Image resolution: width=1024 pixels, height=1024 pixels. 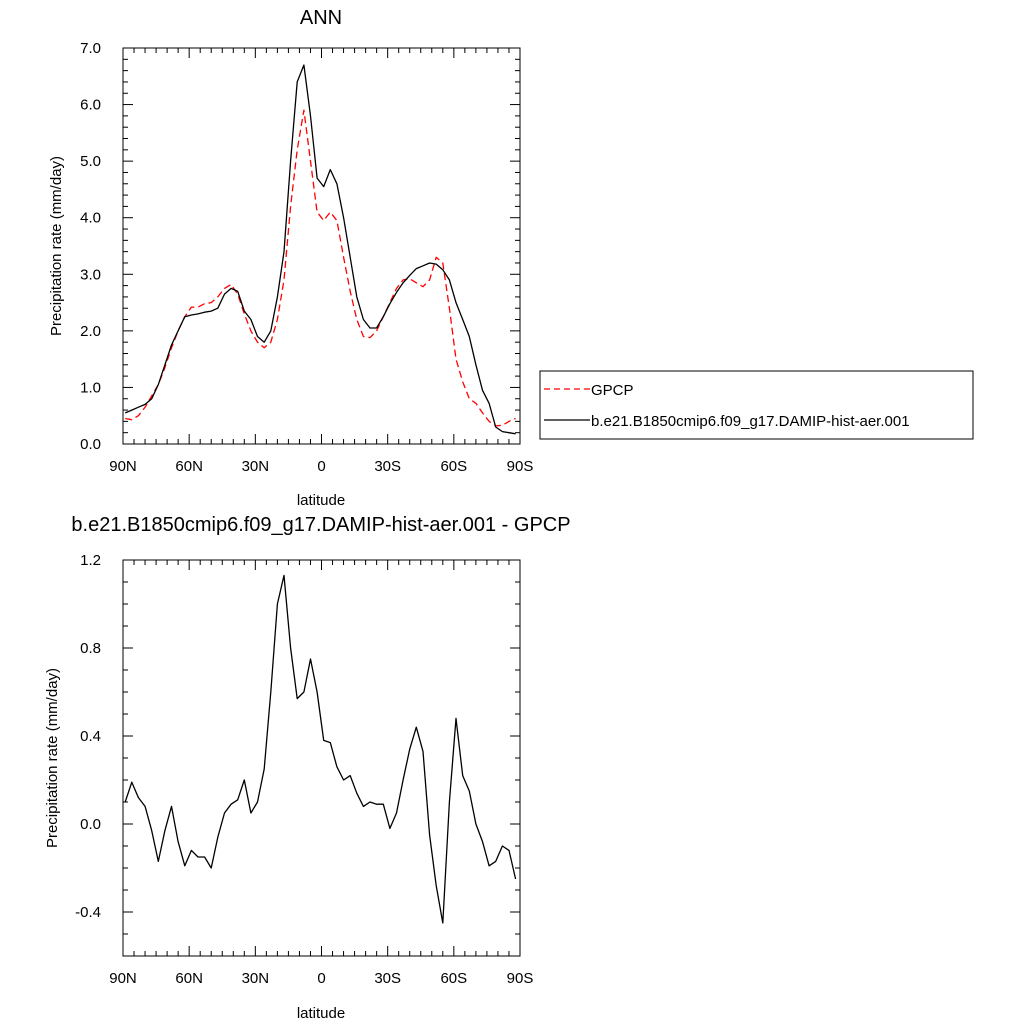 I want to click on top-x-tick-label: 60S, so click(x=453, y=466).